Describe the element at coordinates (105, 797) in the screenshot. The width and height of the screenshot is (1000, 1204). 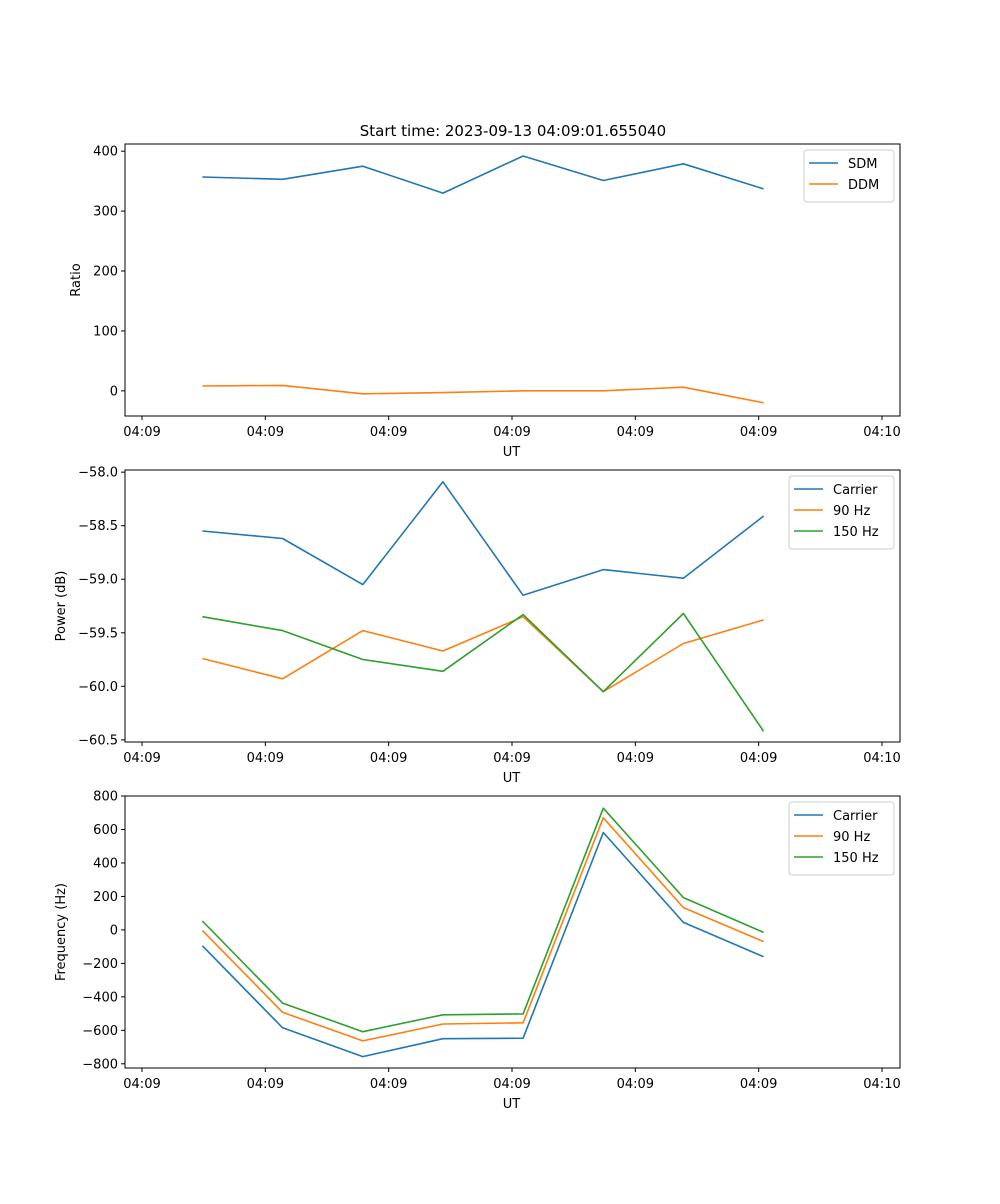
I see `y-tick-label: 800` at that location.